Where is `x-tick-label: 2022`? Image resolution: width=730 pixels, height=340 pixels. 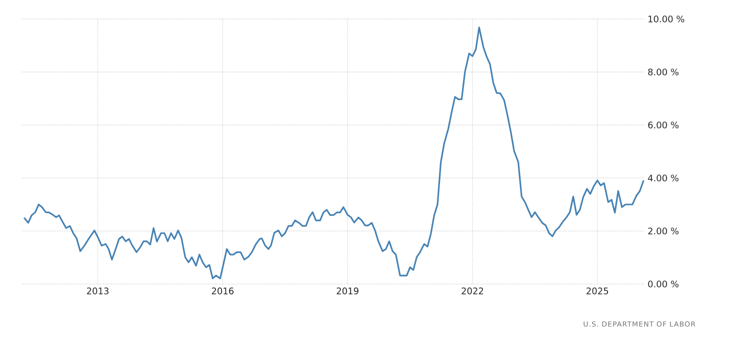
x-tick-label: 2022 is located at coordinates (473, 291).